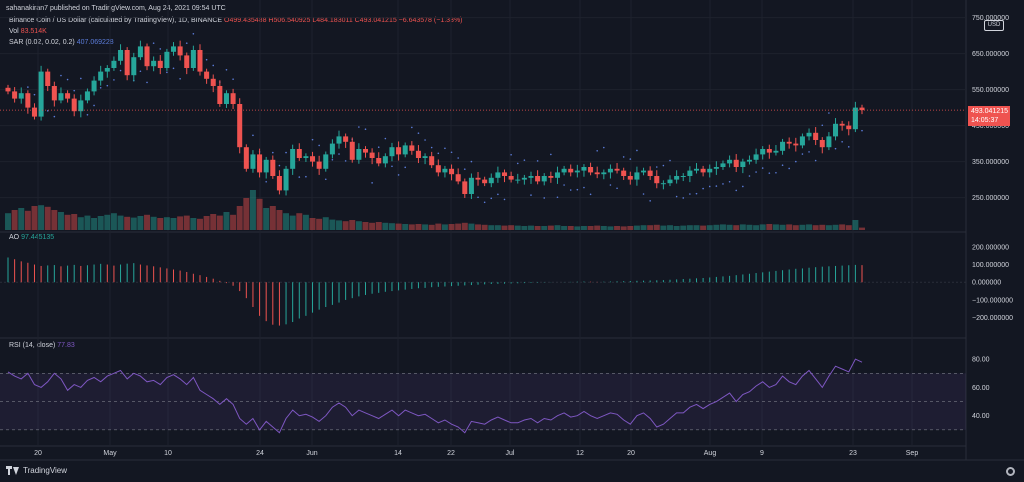 This screenshot has height=482, width=1024. I want to click on sar-value: 407.069228, so click(95, 42).